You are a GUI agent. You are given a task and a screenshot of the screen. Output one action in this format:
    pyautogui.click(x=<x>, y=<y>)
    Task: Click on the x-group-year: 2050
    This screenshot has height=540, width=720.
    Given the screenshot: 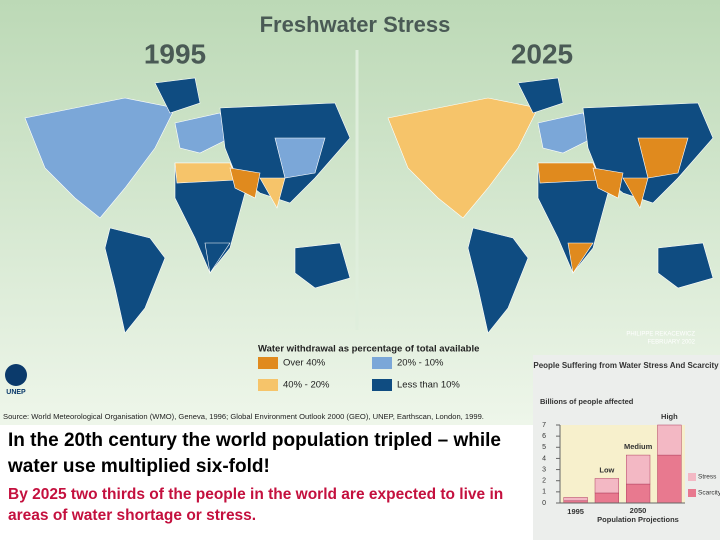 What is the action you would take?
    pyautogui.click(x=638, y=510)
    